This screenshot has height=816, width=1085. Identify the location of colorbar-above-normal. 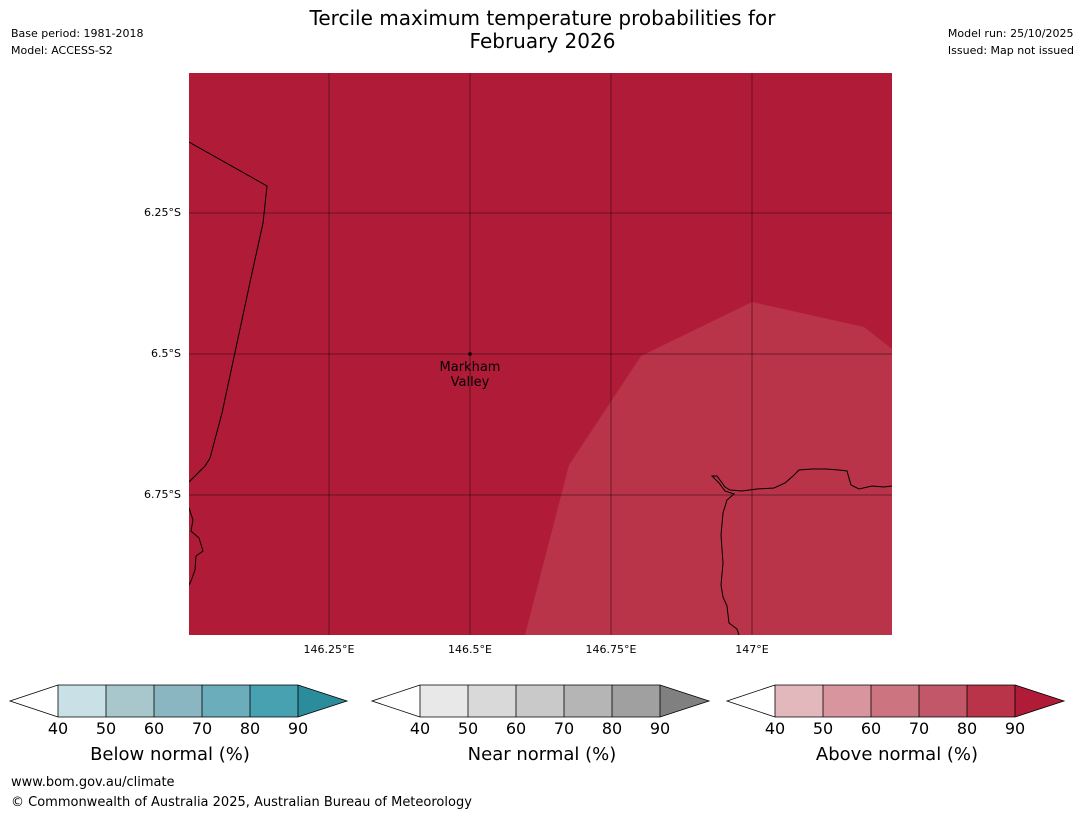
(895, 701).